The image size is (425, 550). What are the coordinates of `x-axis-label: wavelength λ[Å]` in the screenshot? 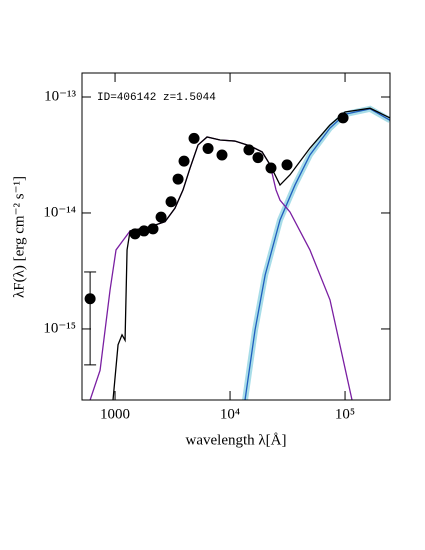 It's located at (236, 440).